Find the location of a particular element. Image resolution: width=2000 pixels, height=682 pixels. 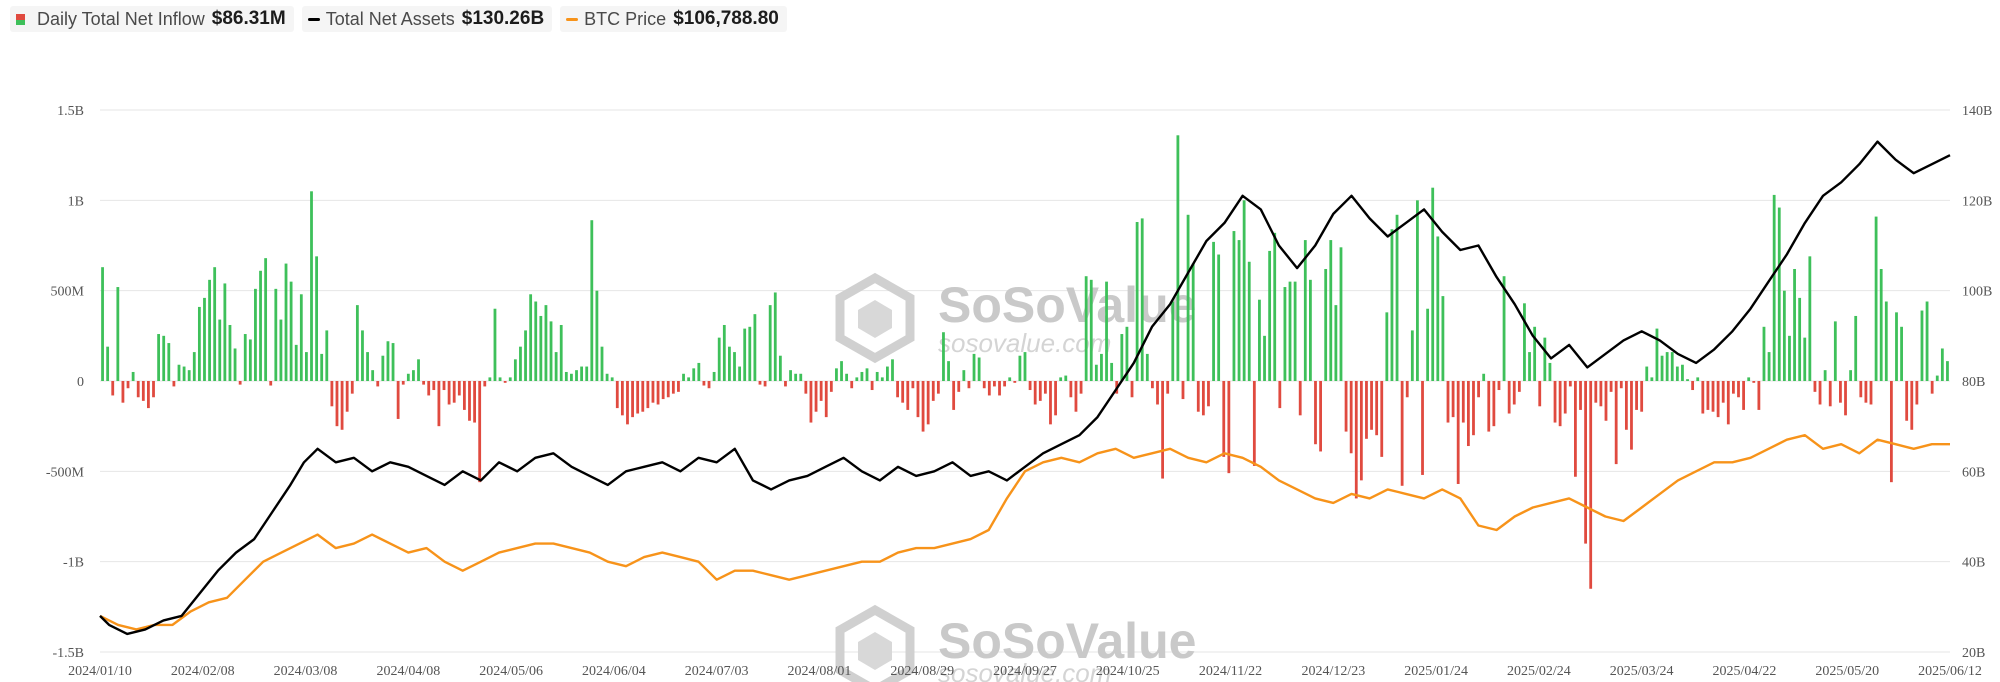

x-tick-label: 2024/11/22 is located at coordinates (1230, 671).